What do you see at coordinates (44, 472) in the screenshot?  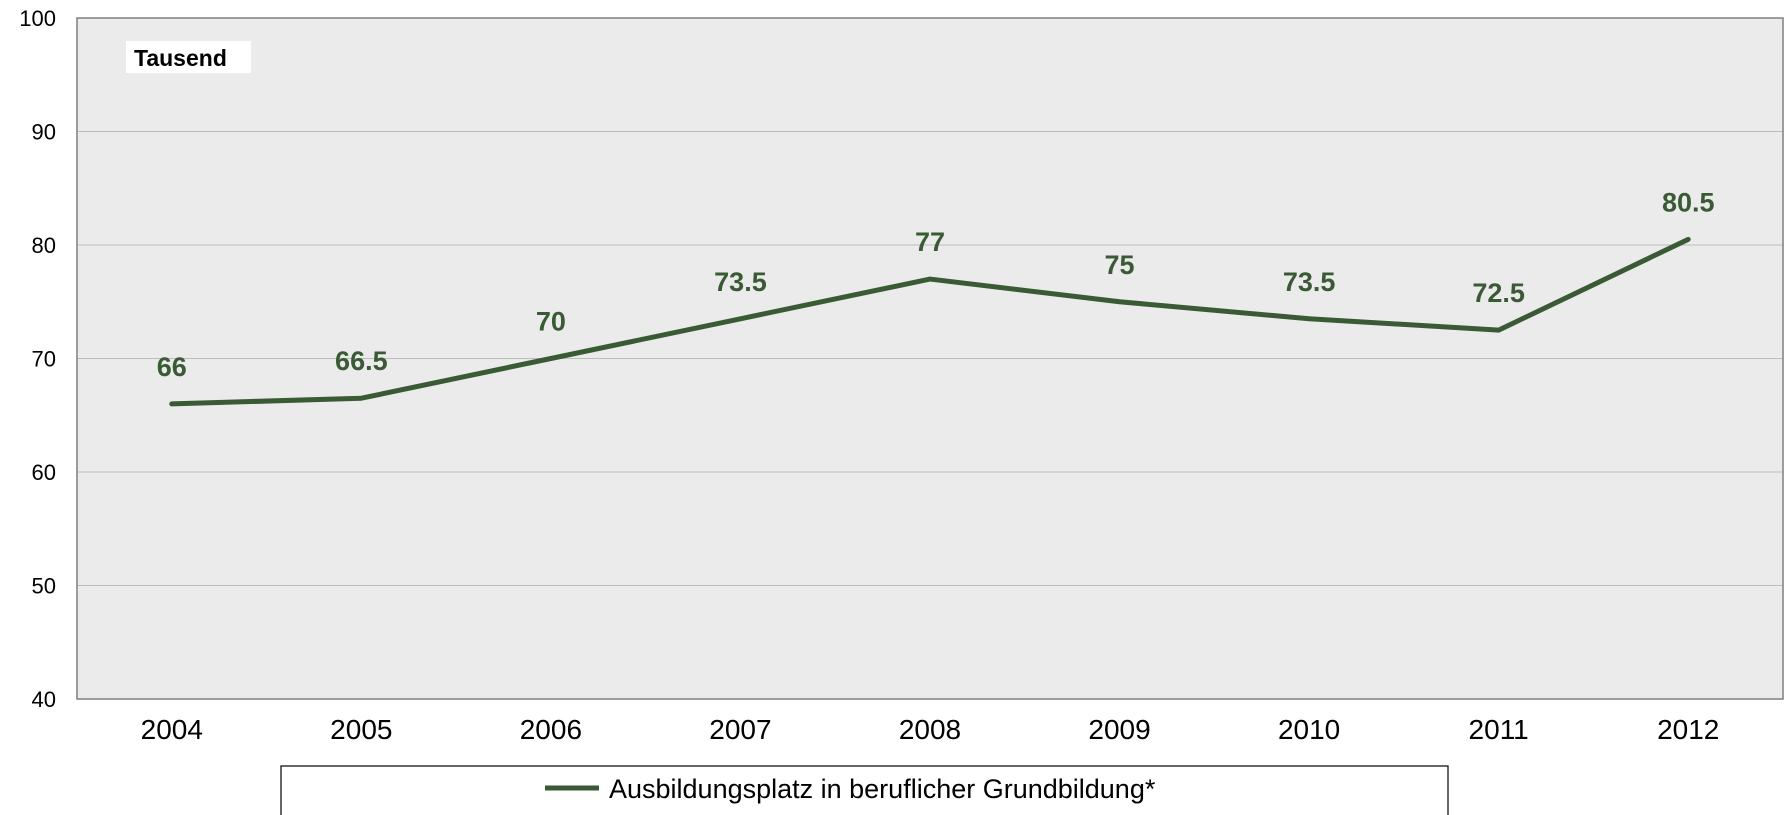 I see `y-tick-label: 60` at bounding box center [44, 472].